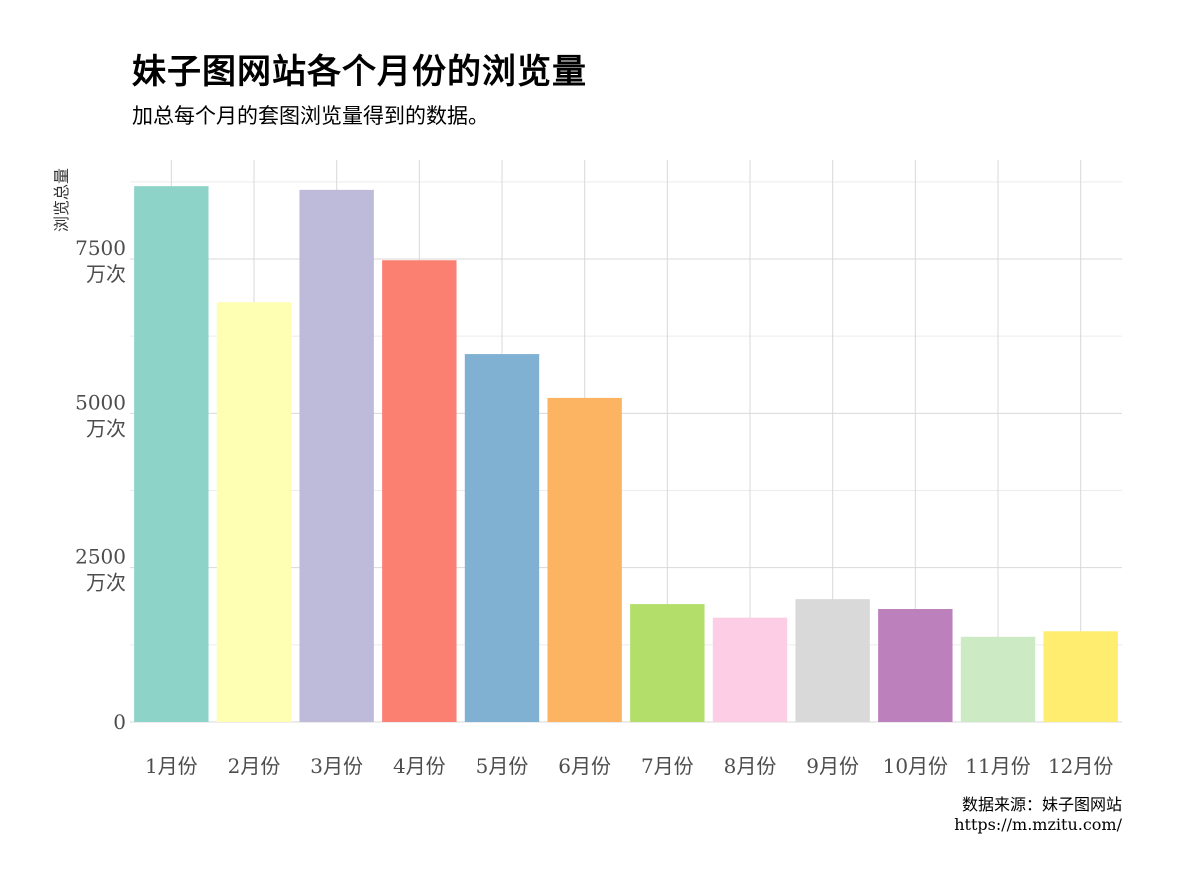  What do you see at coordinates (419, 766) in the screenshot?
I see `x-tick-label: 4月份` at bounding box center [419, 766].